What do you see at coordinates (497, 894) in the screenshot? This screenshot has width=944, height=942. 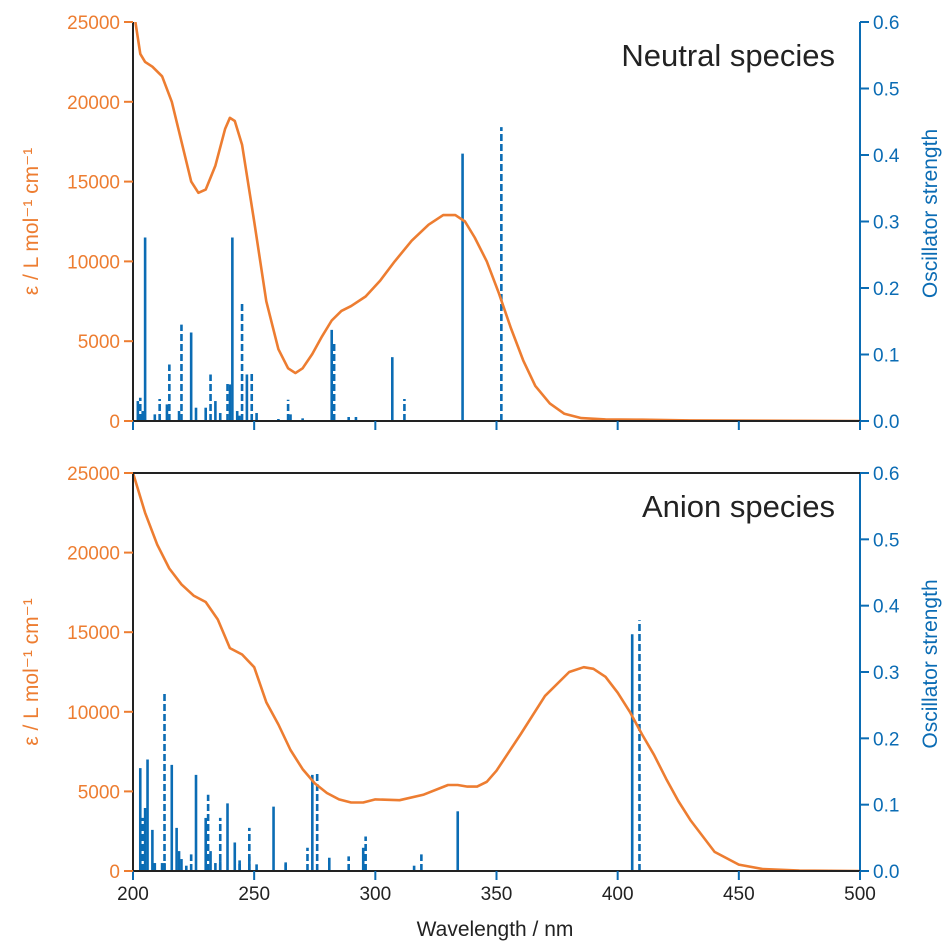 I see `x-tick-label: 350` at bounding box center [497, 894].